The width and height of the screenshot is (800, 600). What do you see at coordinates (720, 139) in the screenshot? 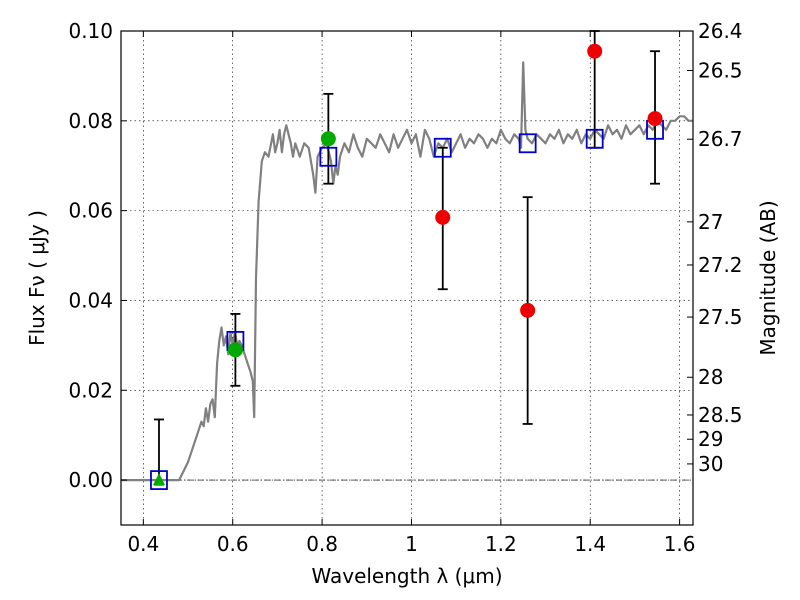
I see `mag-tick-label: 26.7` at bounding box center [720, 139].